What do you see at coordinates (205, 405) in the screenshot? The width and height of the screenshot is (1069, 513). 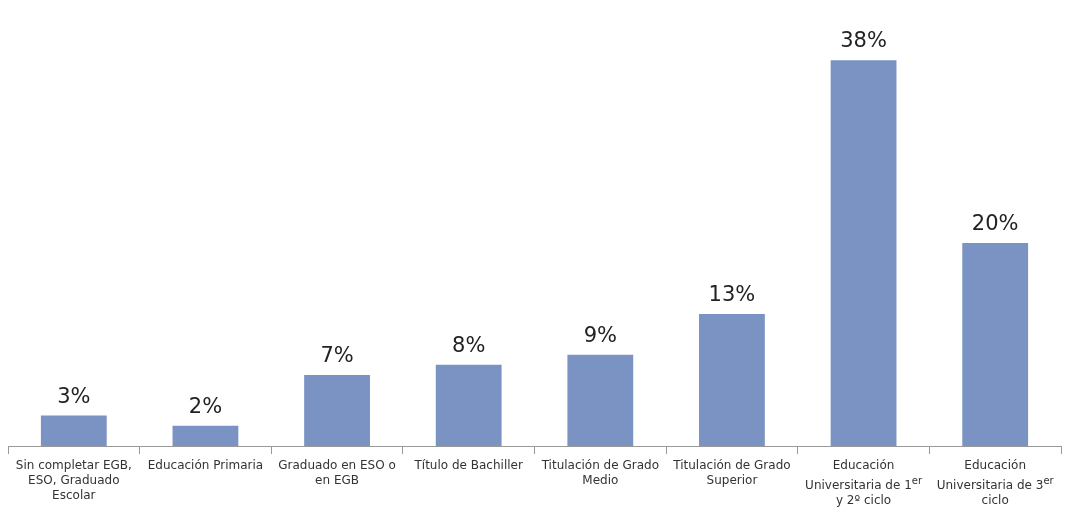 I see `data-label: 2%` at bounding box center [205, 405].